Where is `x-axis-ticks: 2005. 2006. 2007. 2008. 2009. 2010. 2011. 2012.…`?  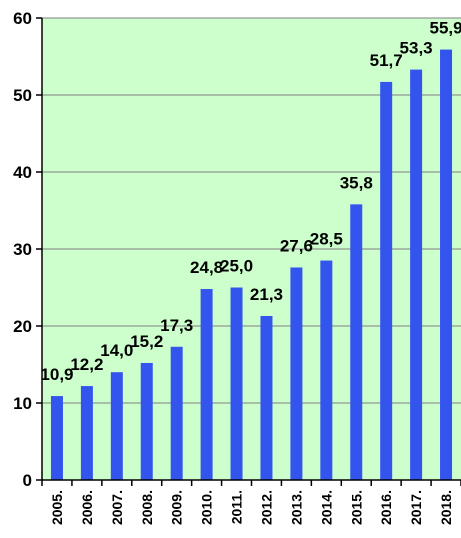
x-axis-ticks: 2005. 2006. 2007. 2008. 2009. 2010. 2011. 2012.… is located at coordinates (251, 502).